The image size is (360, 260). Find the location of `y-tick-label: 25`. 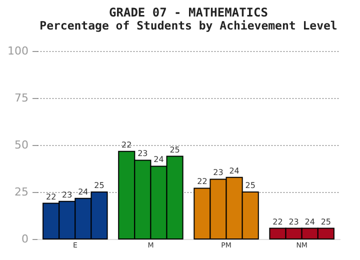

y-tick-label: 25 is located at coordinates (21, 192).